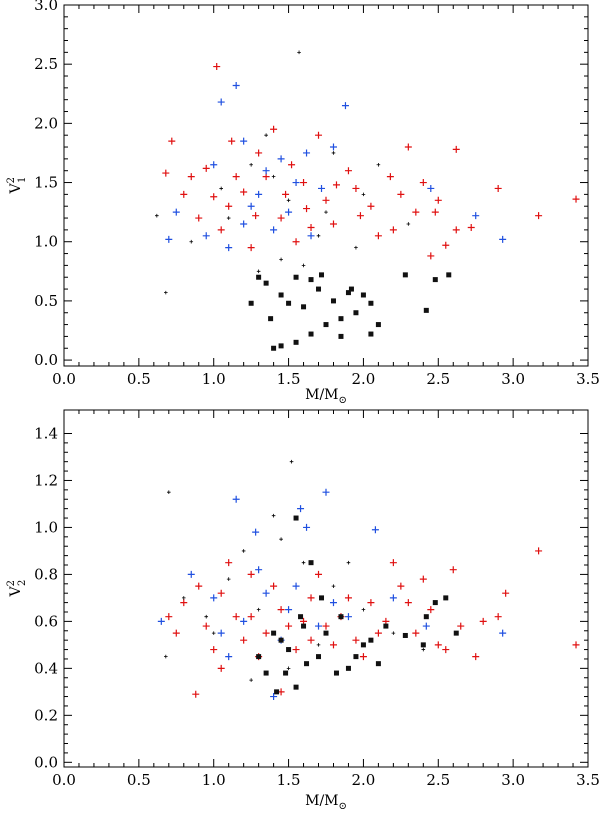  What do you see at coordinates (46, 527) in the screenshot?
I see `y-tick-label: 1.0` at bounding box center [46, 527].